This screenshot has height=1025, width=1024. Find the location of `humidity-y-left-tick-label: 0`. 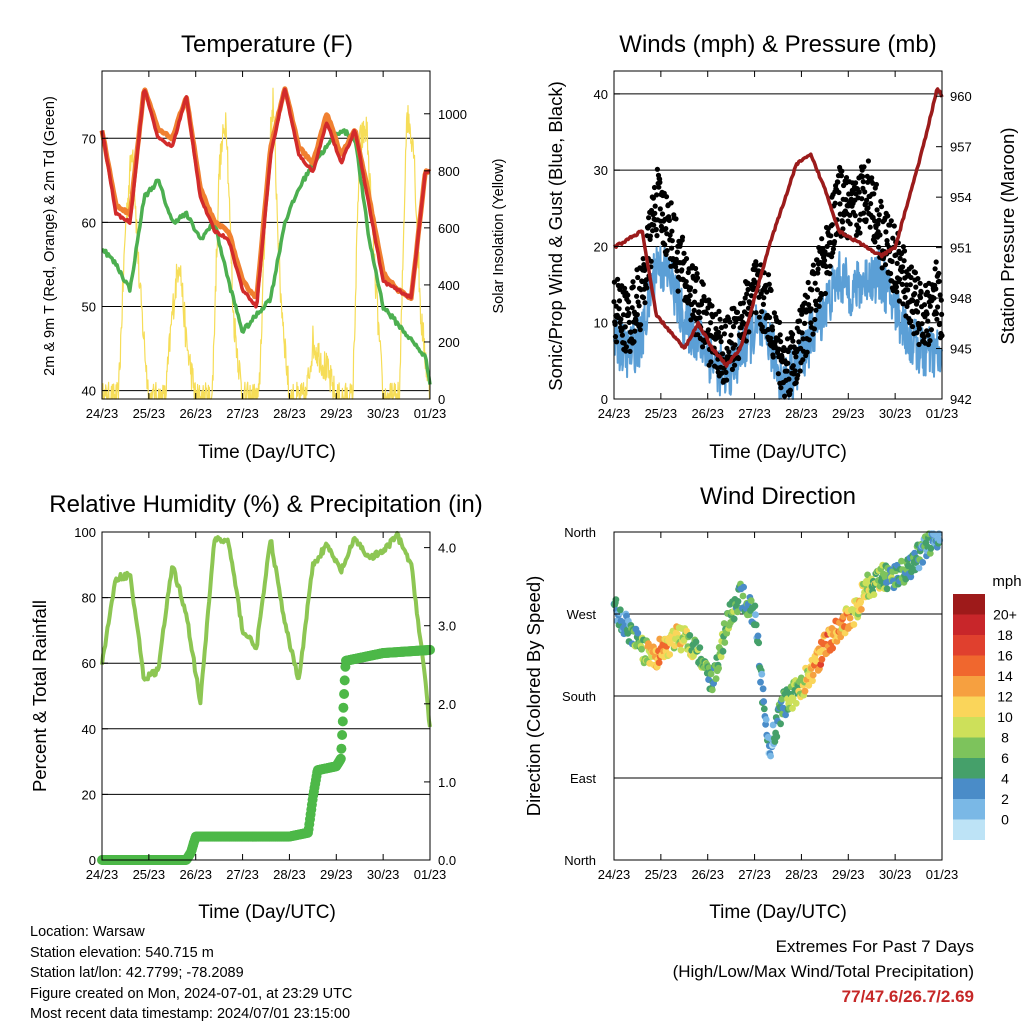

humidity-y-left-tick-label: 0 is located at coordinates (92, 860).